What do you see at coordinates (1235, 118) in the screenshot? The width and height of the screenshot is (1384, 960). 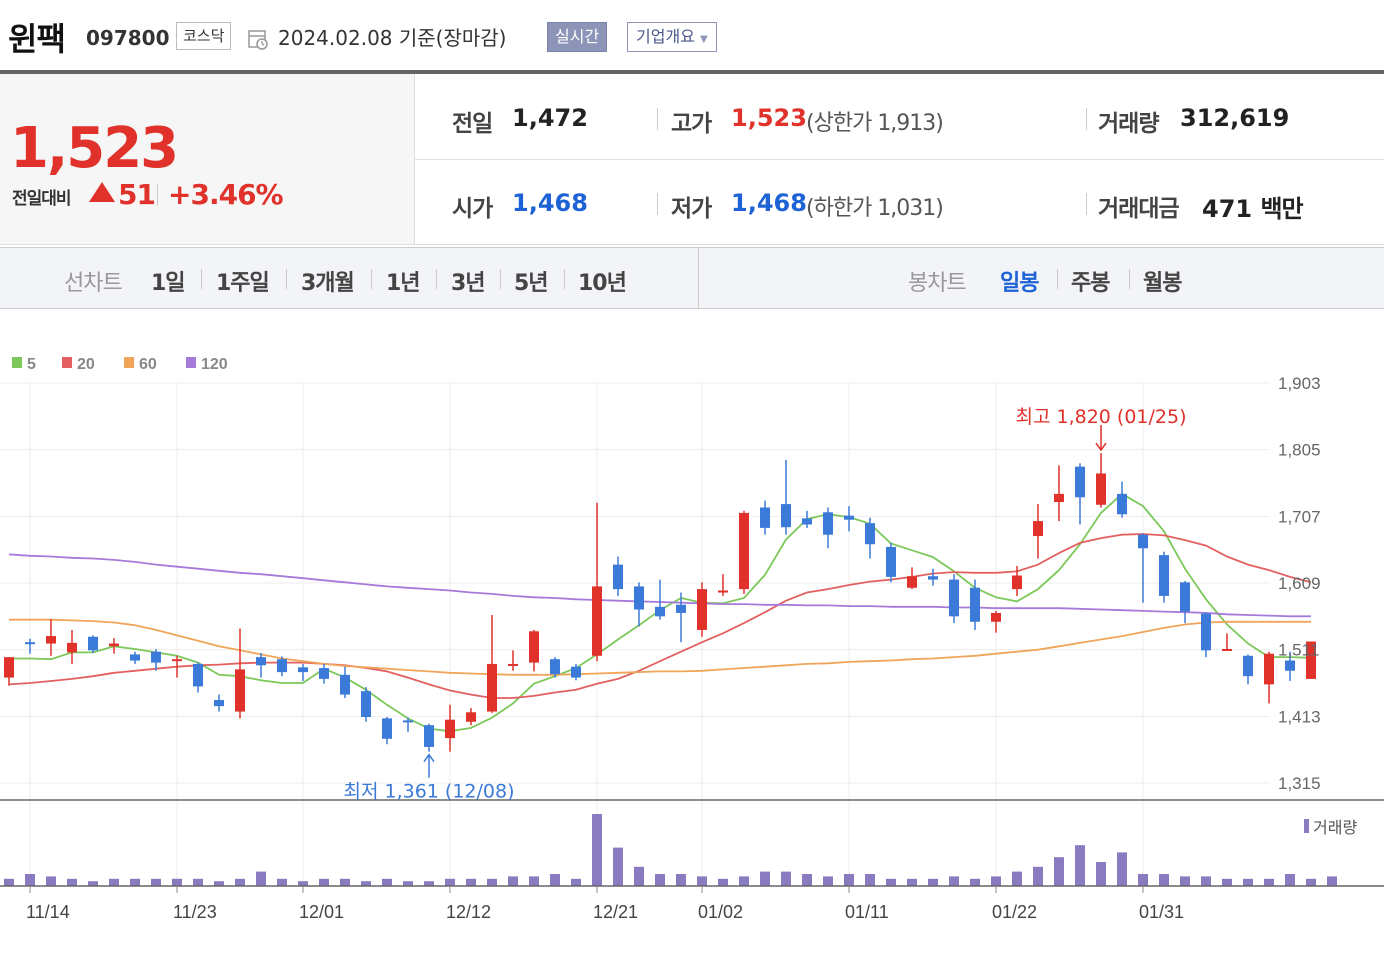 I see `volume-value: 312,619` at bounding box center [1235, 118].